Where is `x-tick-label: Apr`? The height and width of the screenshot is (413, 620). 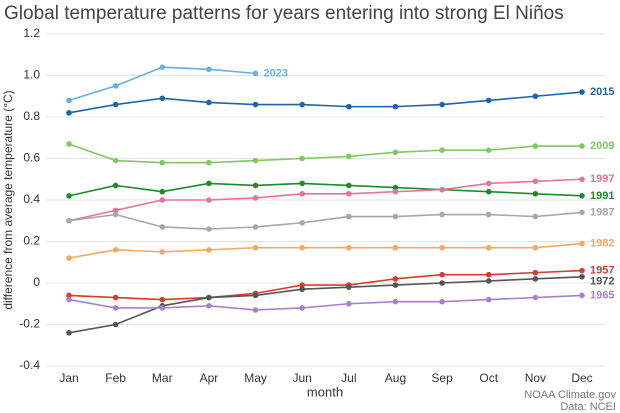 x-tick-label: Apr is located at coordinates (209, 378).